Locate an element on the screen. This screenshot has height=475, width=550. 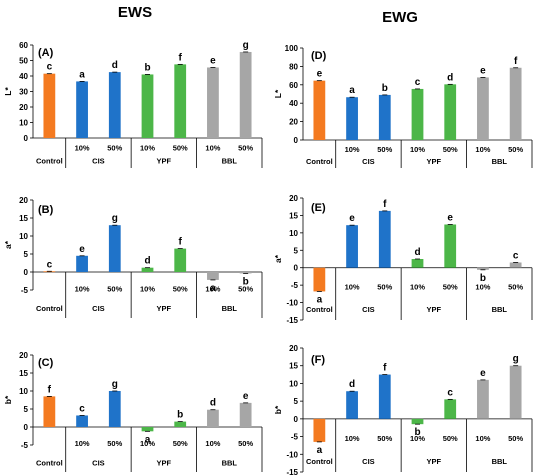
y-axis-label: b* is located at coordinates (278, 409).